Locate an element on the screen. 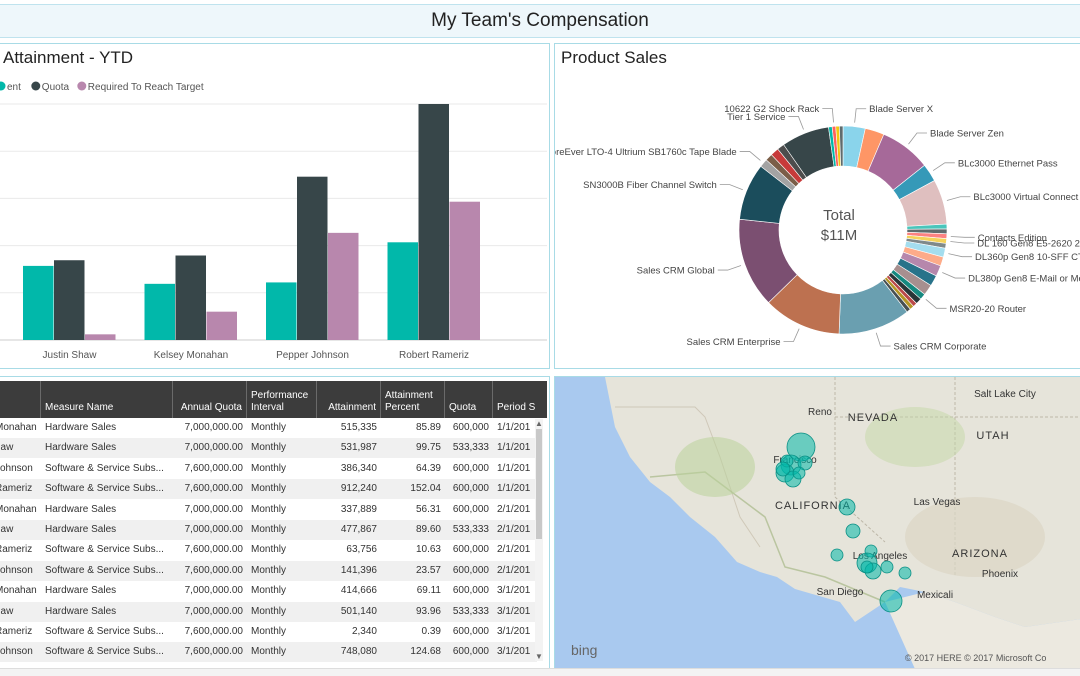 The height and width of the screenshot is (676, 1080). pie-slice-label: Contacts Edition is located at coordinates (1012, 238).